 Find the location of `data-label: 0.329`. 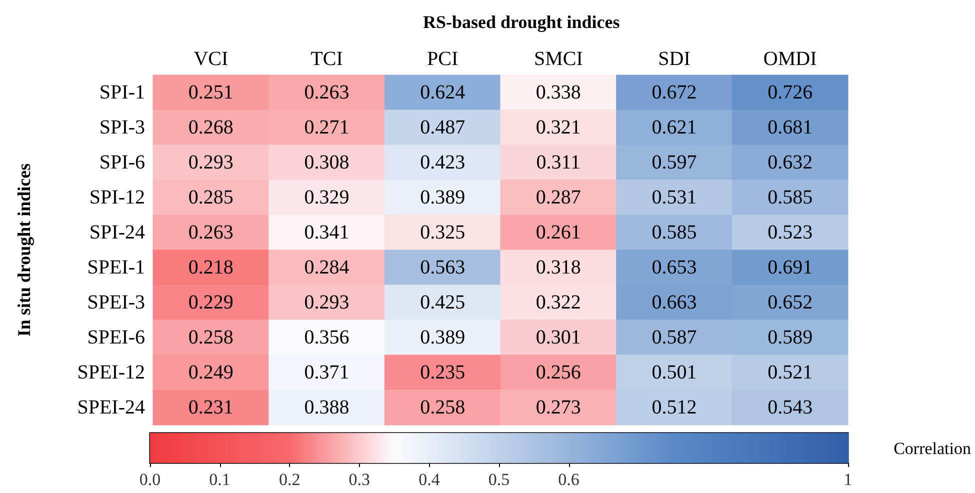

data-label: 0.329 is located at coordinates (327, 197).